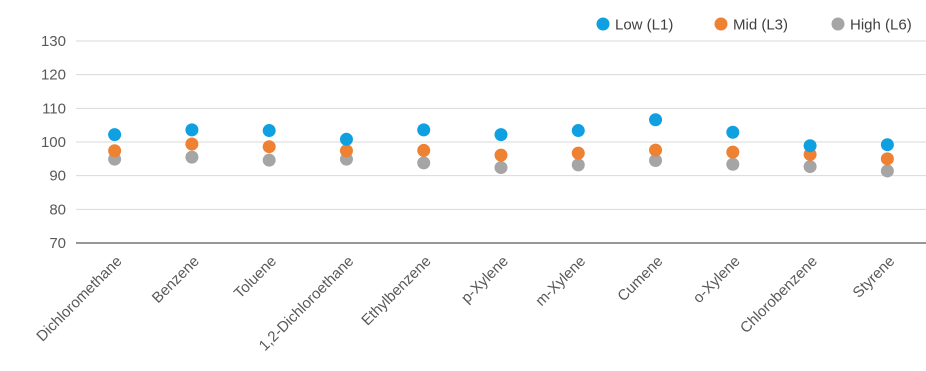  I want to click on data-points, so click(501, 145).